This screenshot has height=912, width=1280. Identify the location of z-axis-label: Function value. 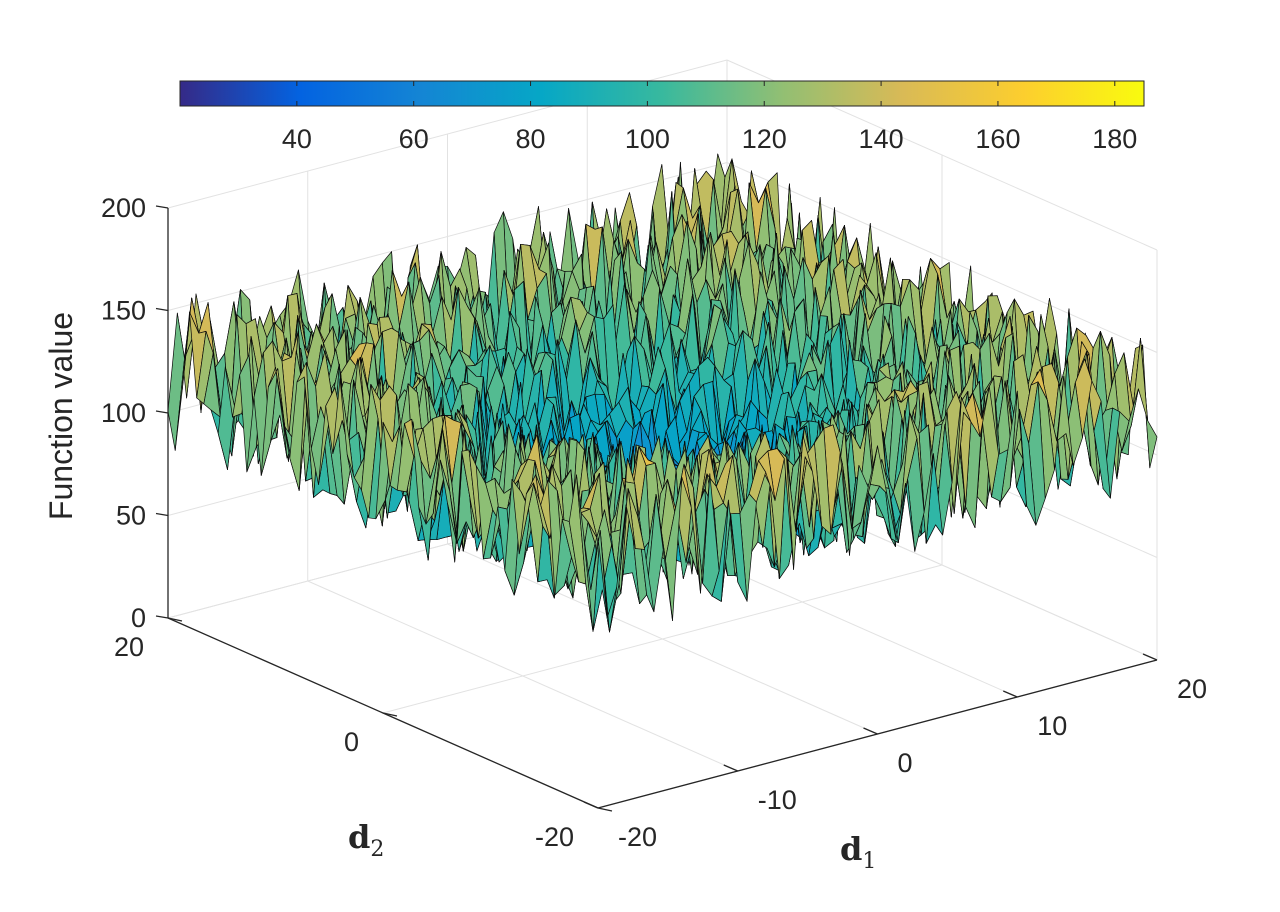
(61, 416).